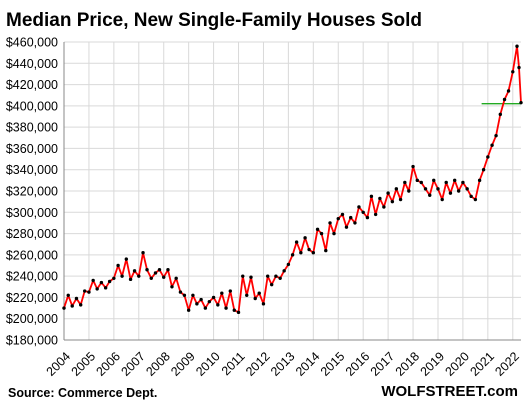 This screenshot has height=403, width=524. Describe the element at coordinates (32, 234) in the screenshot. I see `y-tick-label: $280,000` at that location.